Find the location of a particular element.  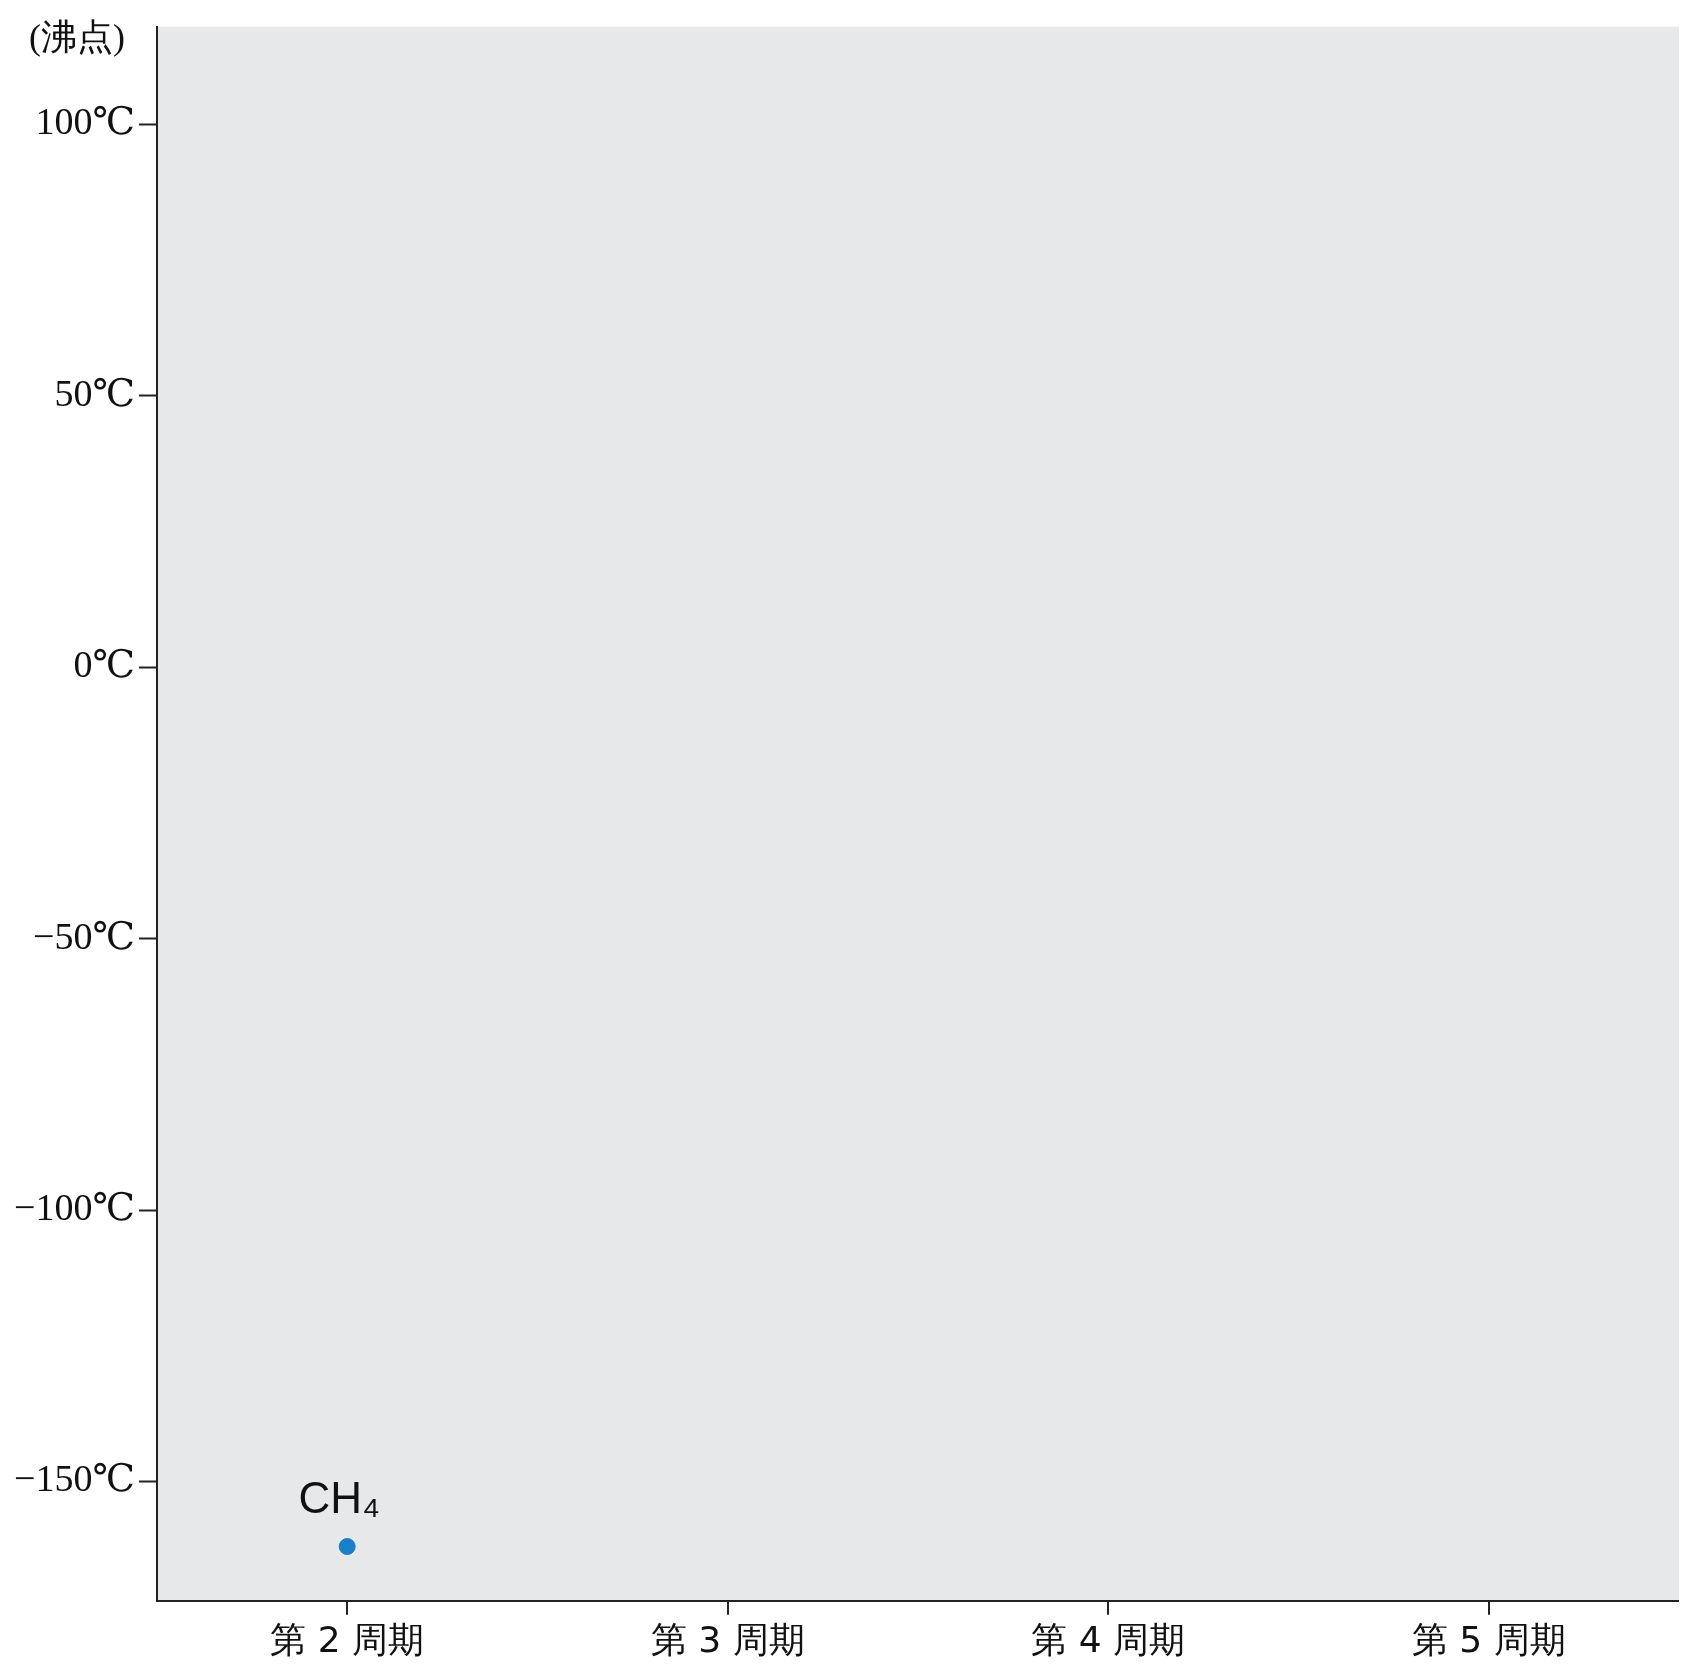

x-tick-label: 第 3 周期 is located at coordinates (727, 1639).